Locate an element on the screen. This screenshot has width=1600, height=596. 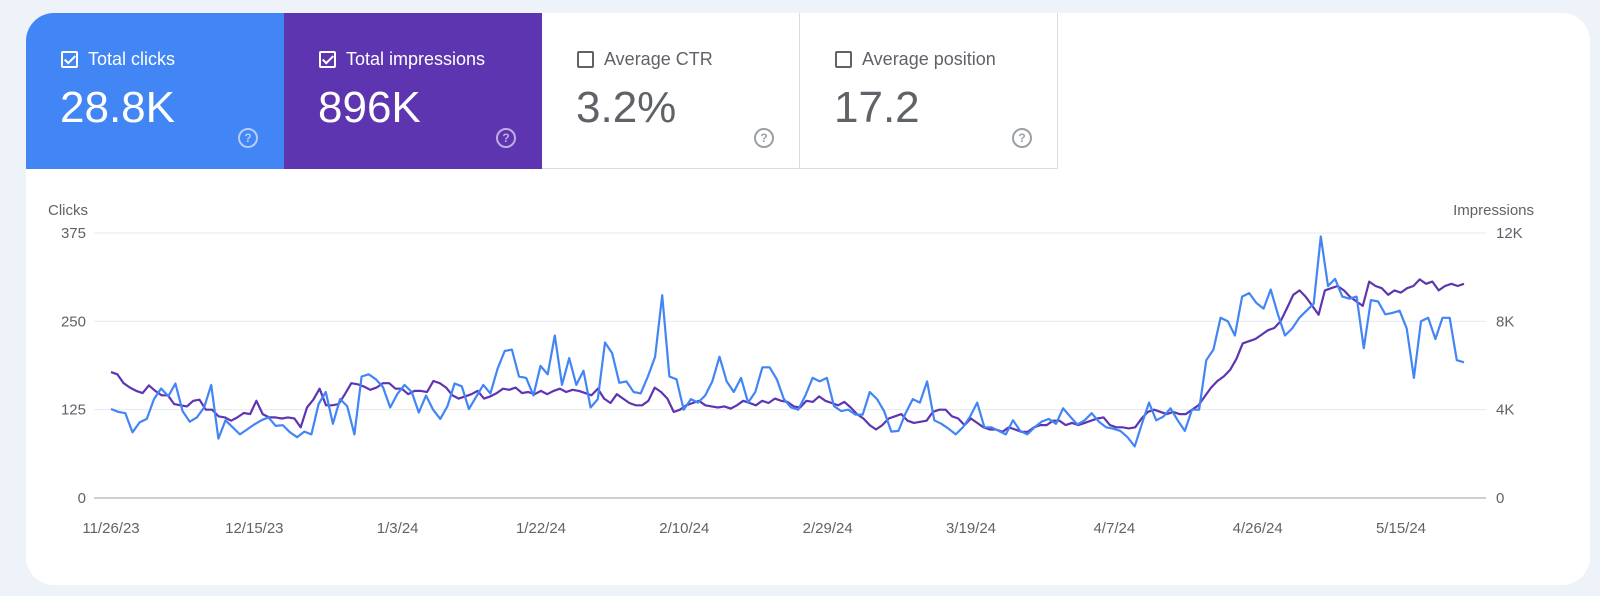
y-tick-right: 12K is located at coordinates (1509, 233).